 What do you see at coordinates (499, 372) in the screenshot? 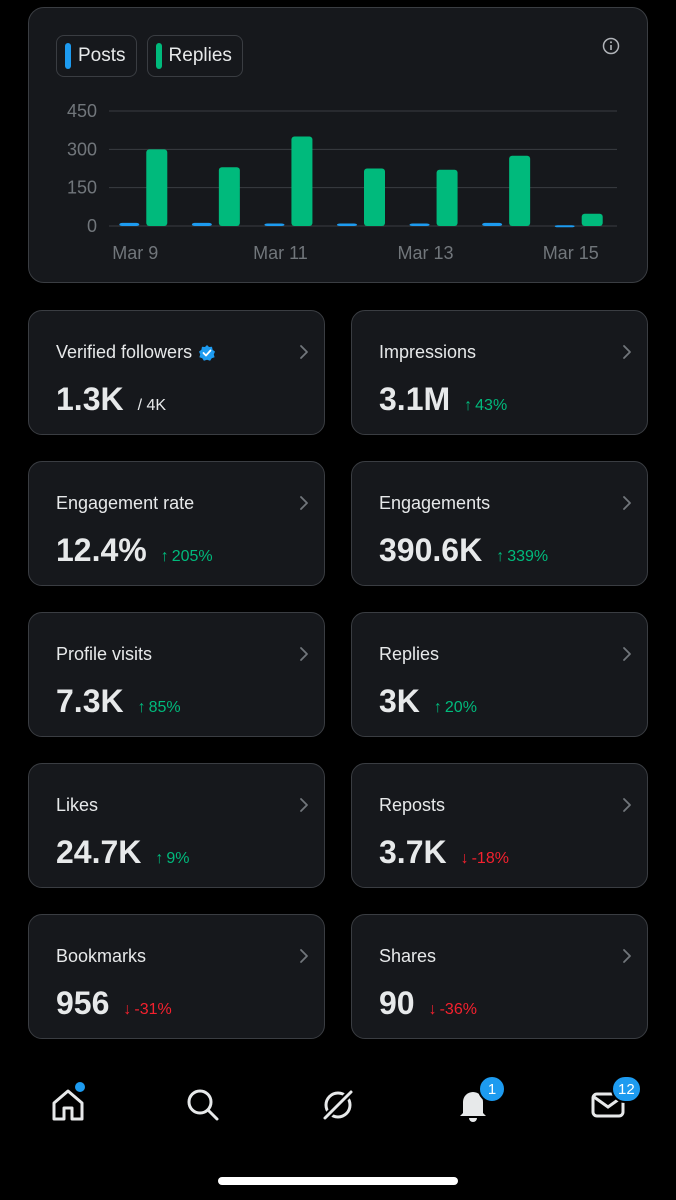
I see `metric-tile-impressions: Impressions 3.1M ↑ 43%` at bounding box center [499, 372].